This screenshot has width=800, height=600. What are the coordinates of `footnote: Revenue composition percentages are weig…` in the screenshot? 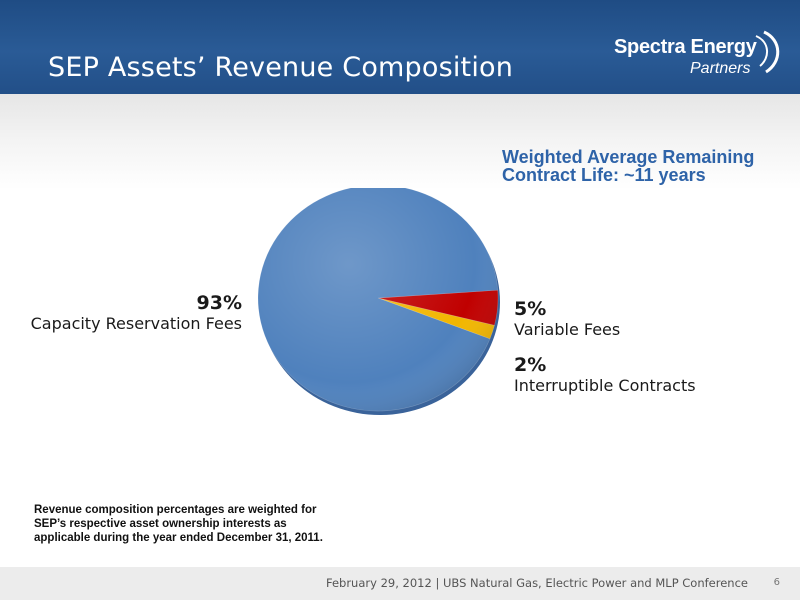 It's located at (178, 524).